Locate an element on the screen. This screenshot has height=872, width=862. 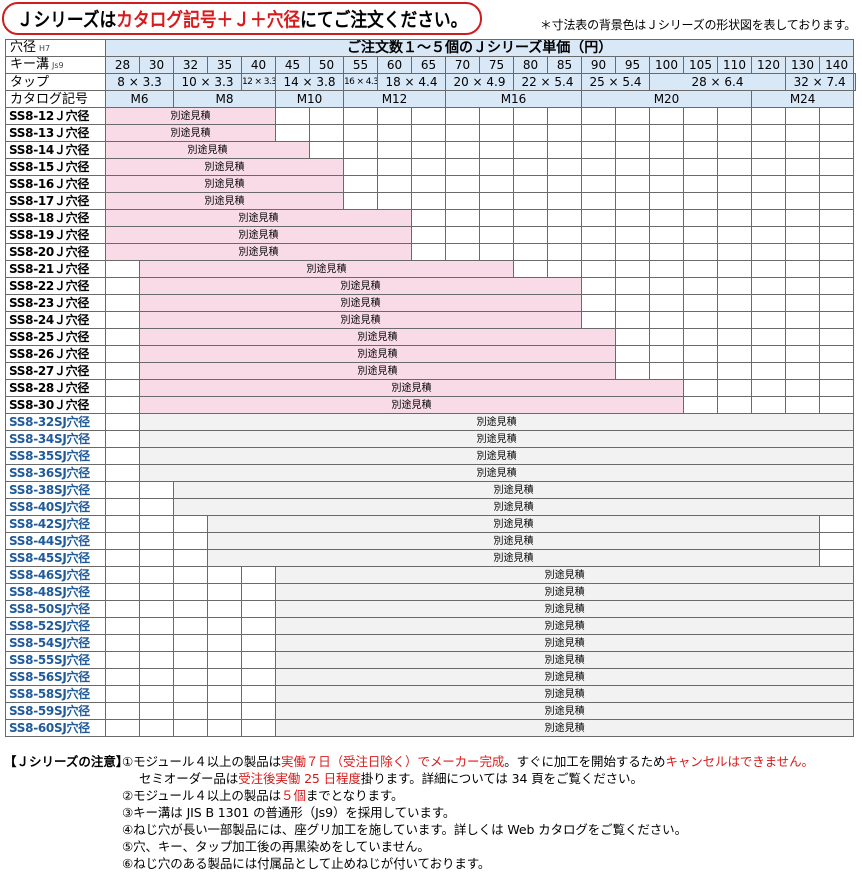
table-row: SS8-30Ｊ穴径 別途見積 is located at coordinates (430, 405).